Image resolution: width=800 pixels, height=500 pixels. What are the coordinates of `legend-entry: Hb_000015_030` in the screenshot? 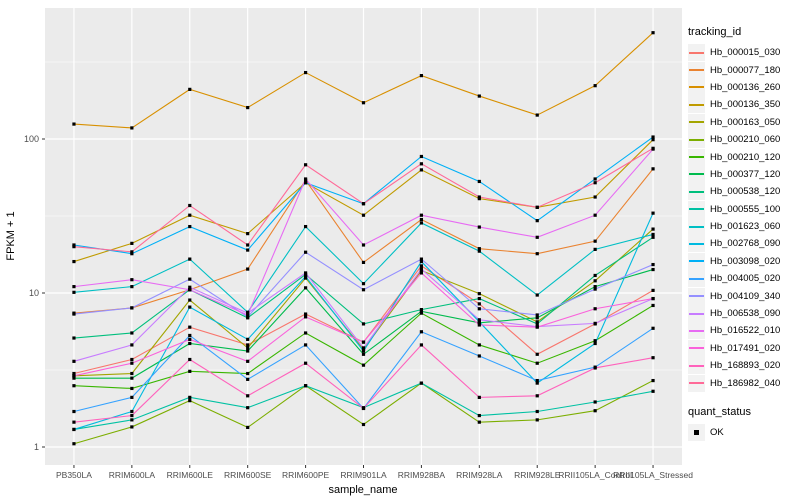 It's located at (744, 53).